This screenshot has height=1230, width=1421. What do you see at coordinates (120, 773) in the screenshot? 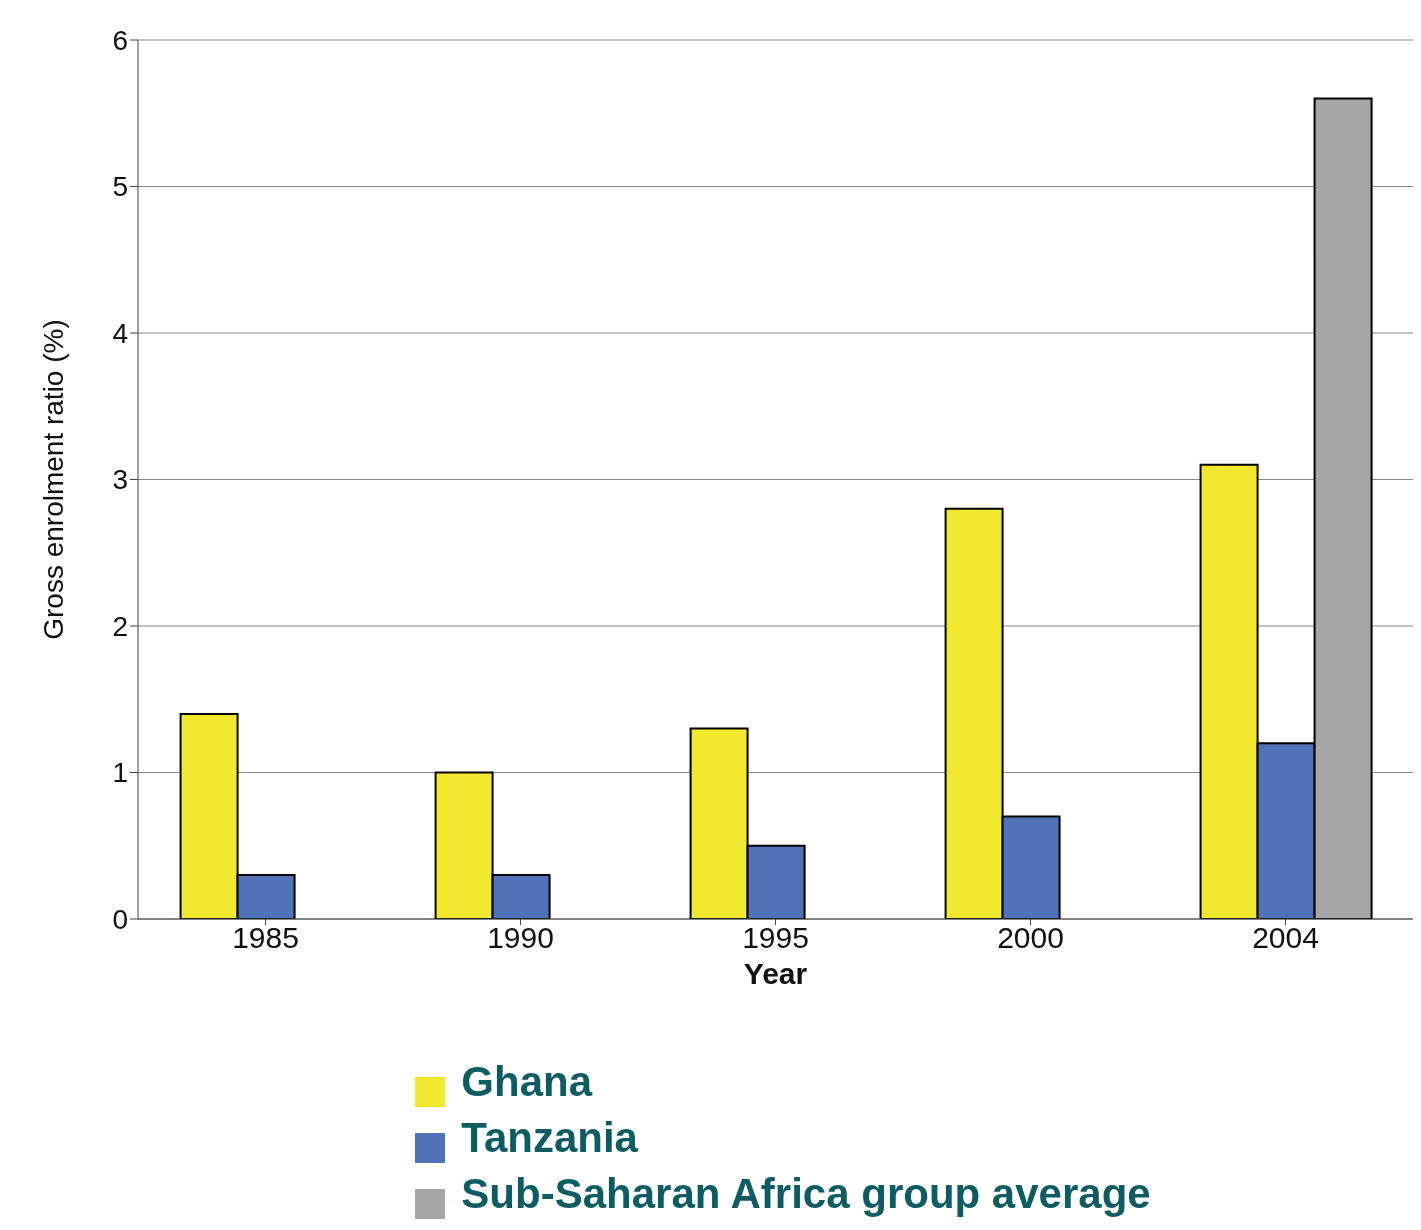
I see `y-tick-label: 1` at bounding box center [120, 773].